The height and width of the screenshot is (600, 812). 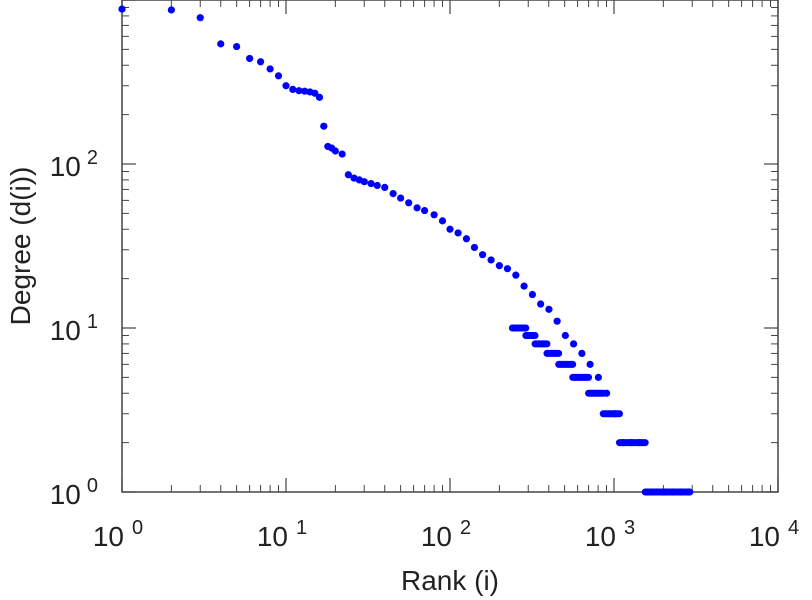 I want to click on y-tick-label: 10 0, so click(x=74, y=492).